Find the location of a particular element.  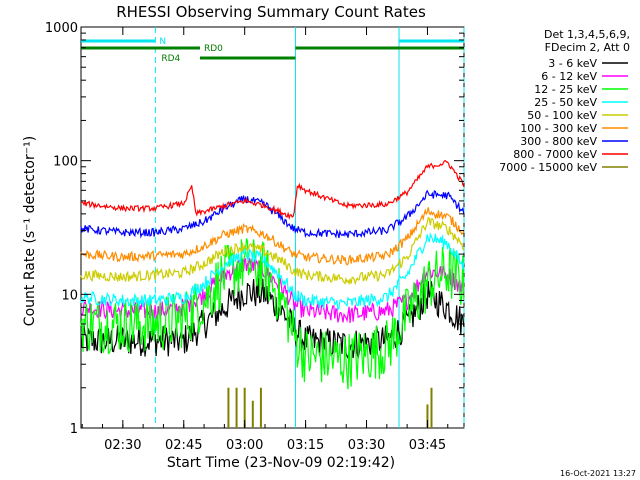

legend-label-1: 6 - 12 keV is located at coordinates (569, 76).